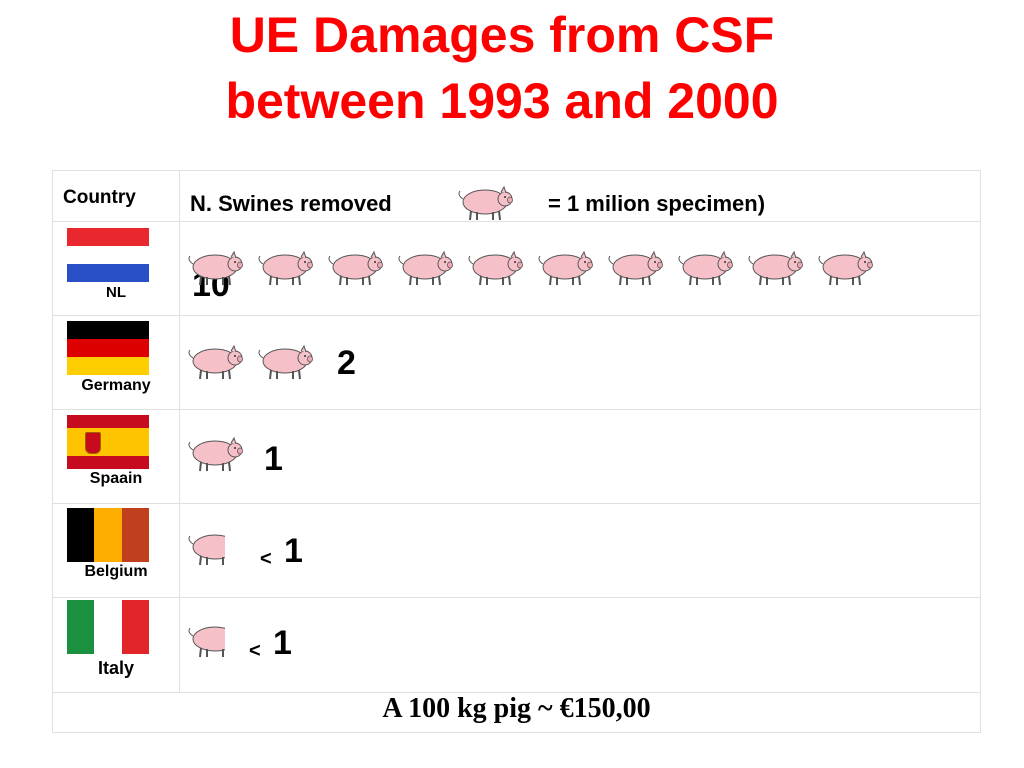 The width and height of the screenshot is (1024, 768). Describe the element at coordinates (108, 442) in the screenshot. I see `spain-flag` at that location.